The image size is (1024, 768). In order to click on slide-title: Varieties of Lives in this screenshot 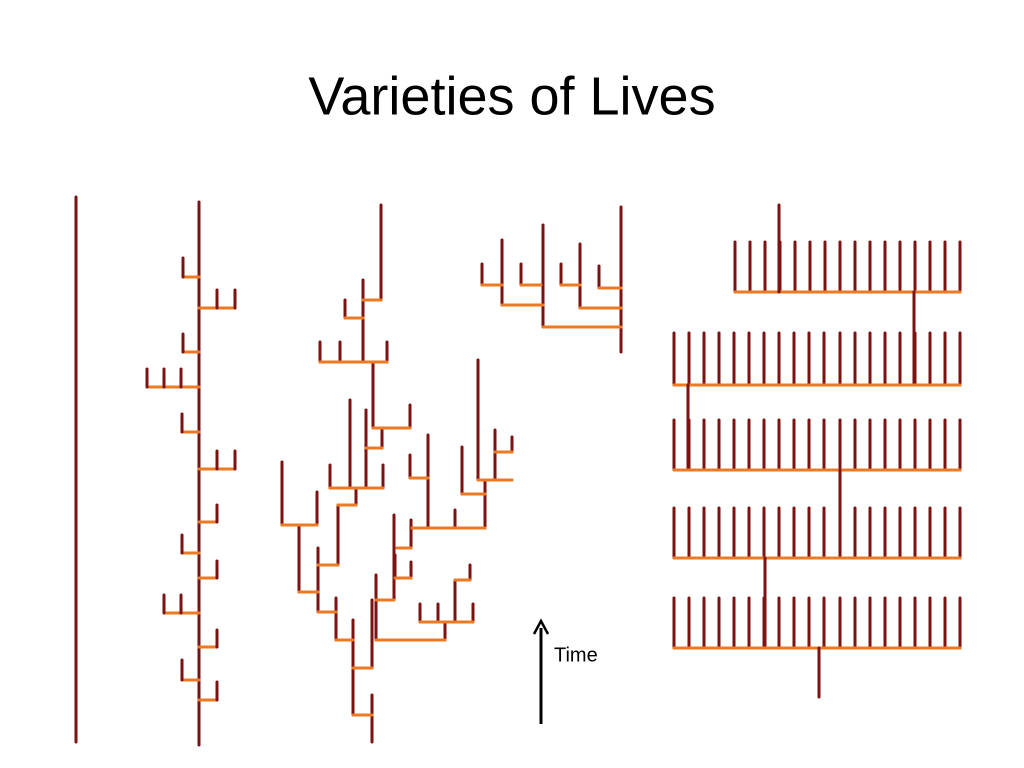, I will do `click(511, 96)`.